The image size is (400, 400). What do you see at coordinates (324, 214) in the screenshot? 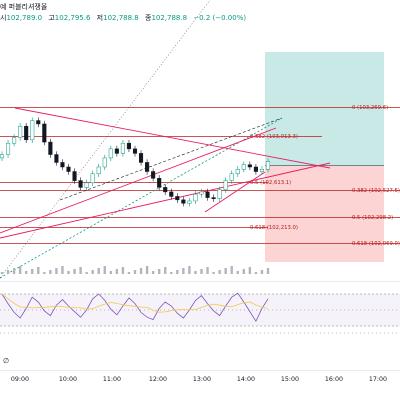
I see `stop-zone` at bounding box center [324, 214].